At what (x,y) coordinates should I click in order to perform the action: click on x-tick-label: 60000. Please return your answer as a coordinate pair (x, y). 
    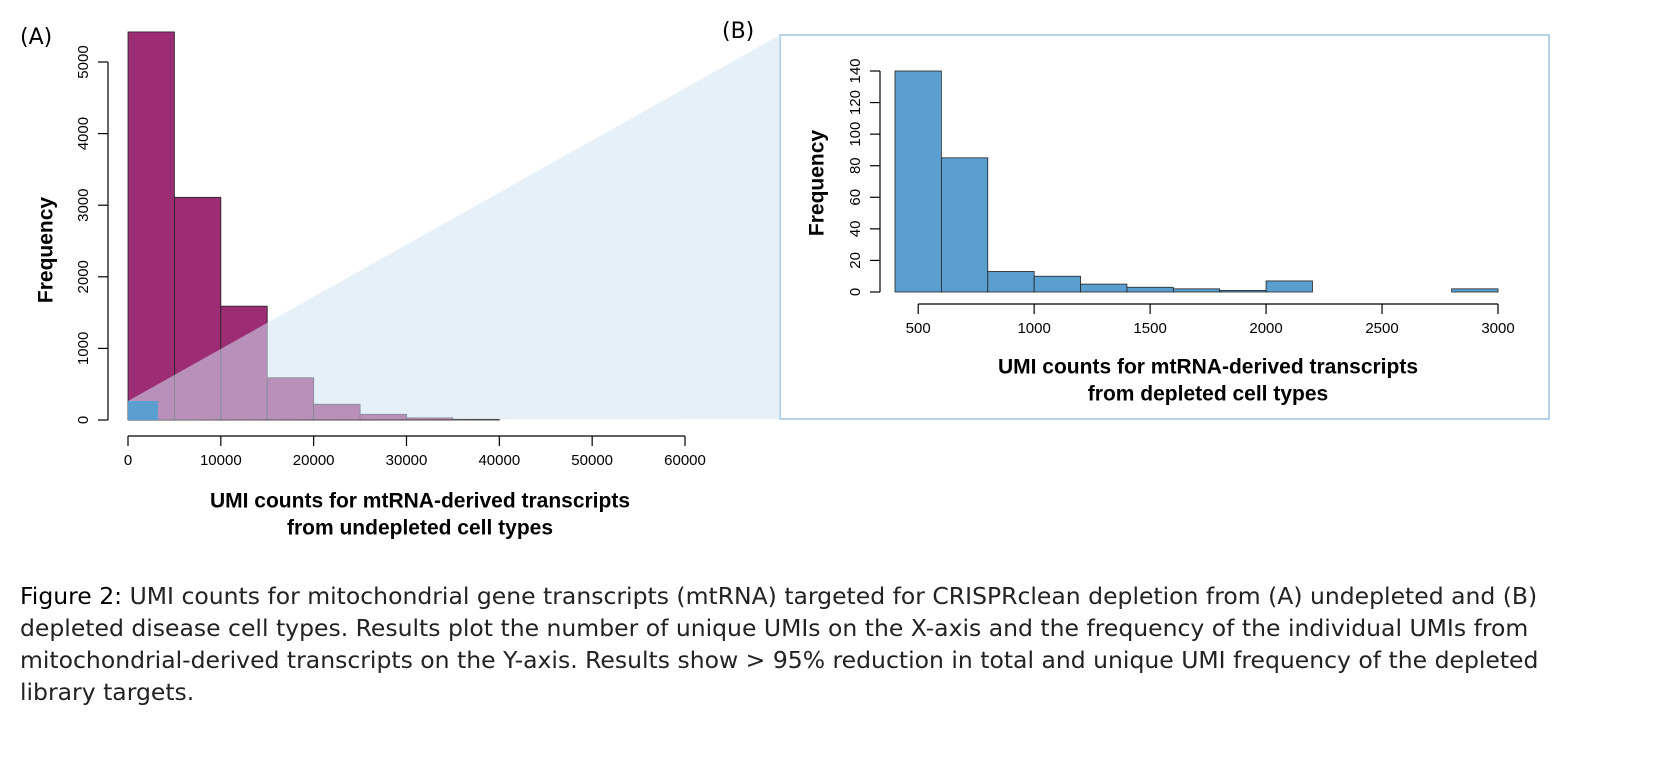
    Looking at the image, I should click on (685, 460).